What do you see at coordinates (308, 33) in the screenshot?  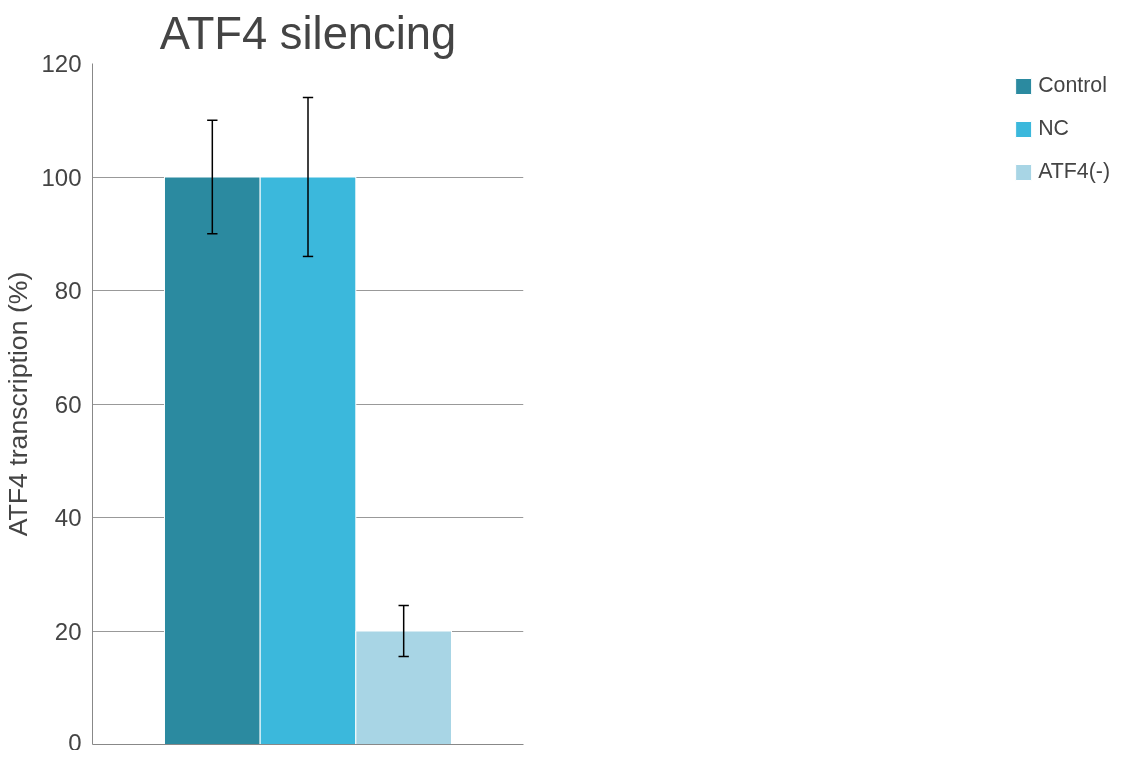 I see `chart-title: ATF4 silencing` at bounding box center [308, 33].